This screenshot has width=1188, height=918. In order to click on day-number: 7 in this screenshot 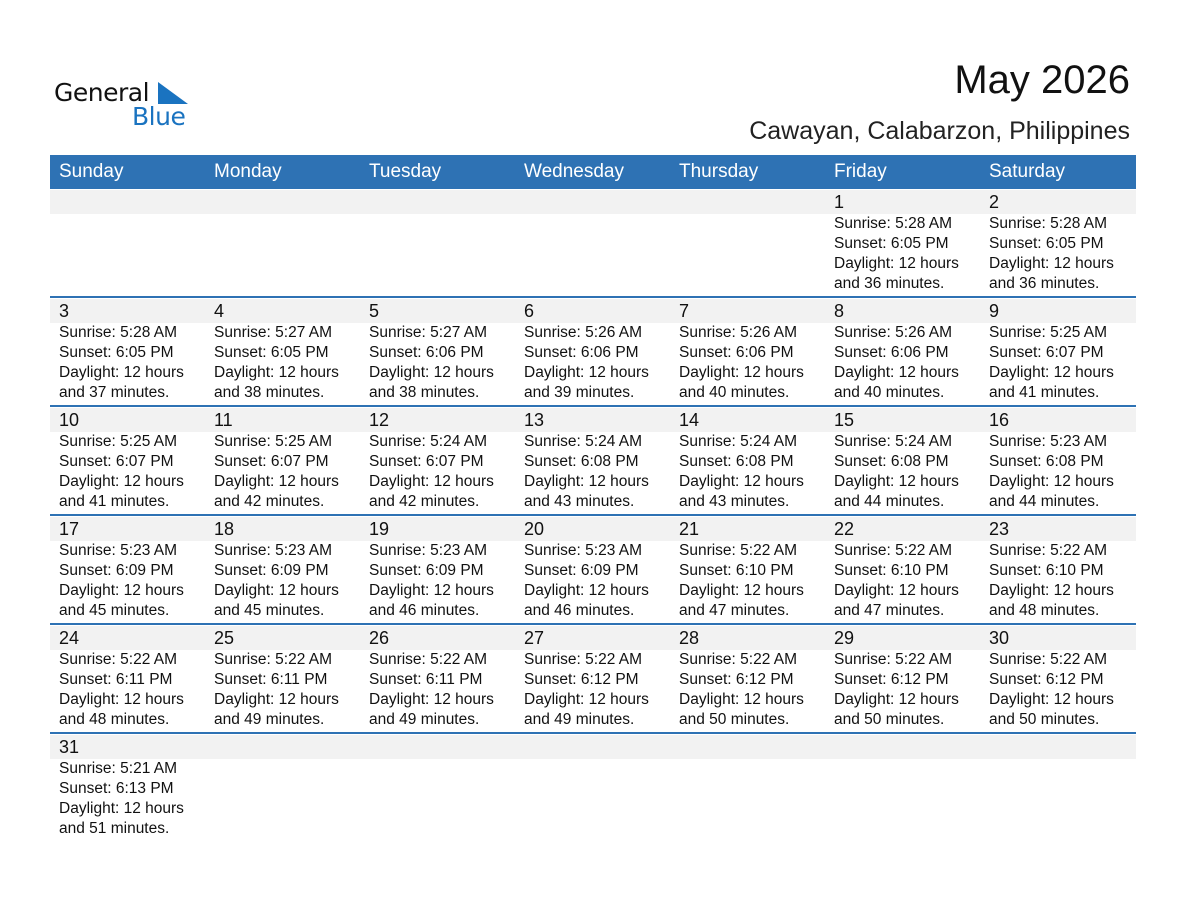, I will do `click(684, 311)`.